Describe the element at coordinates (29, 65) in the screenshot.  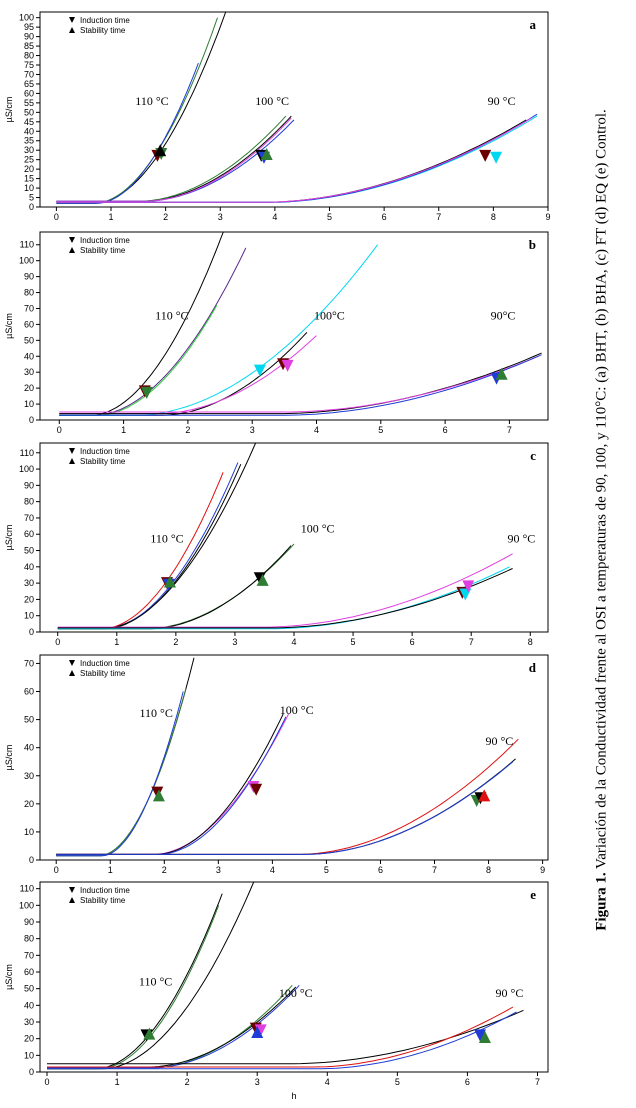
I see `y-tick-label: 75` at that location.